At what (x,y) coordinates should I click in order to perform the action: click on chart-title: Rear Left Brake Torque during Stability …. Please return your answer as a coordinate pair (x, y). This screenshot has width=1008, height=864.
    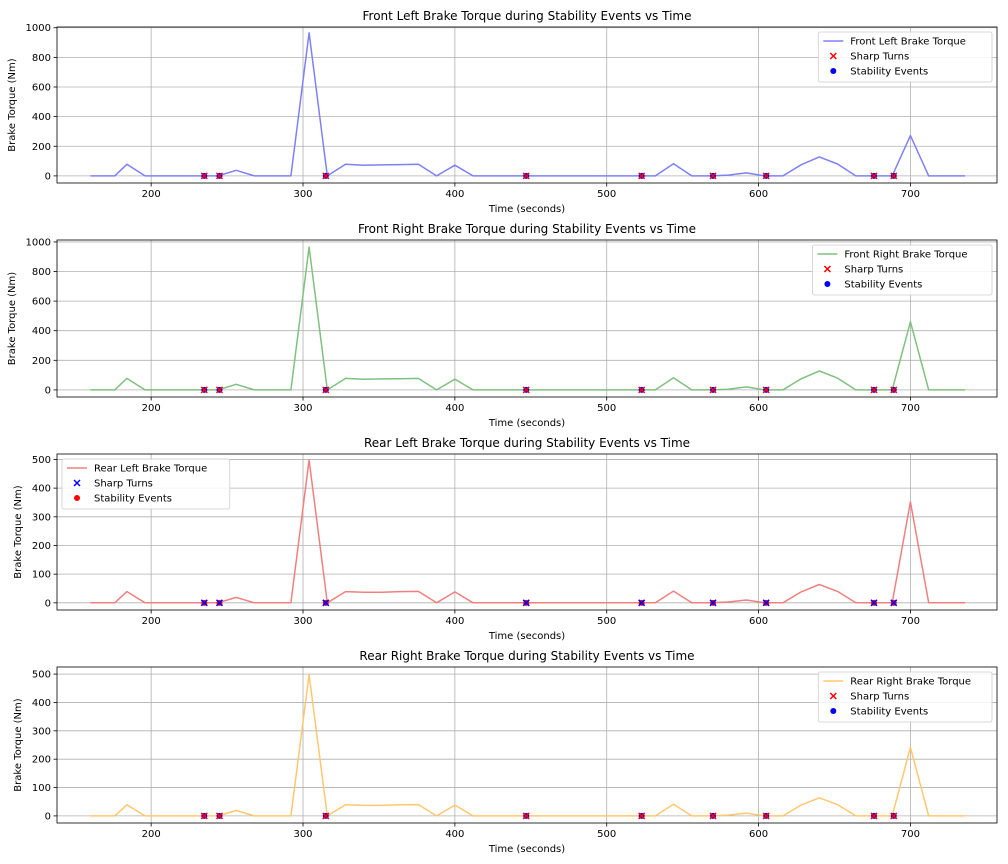
    Looking at the image, I should click on (527, 443).